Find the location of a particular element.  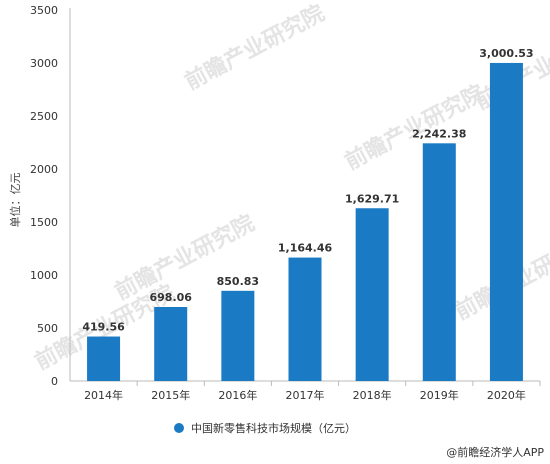

legend-label: 中国新零售科技市场规模（亿元） is located at coordinates (273, 428).